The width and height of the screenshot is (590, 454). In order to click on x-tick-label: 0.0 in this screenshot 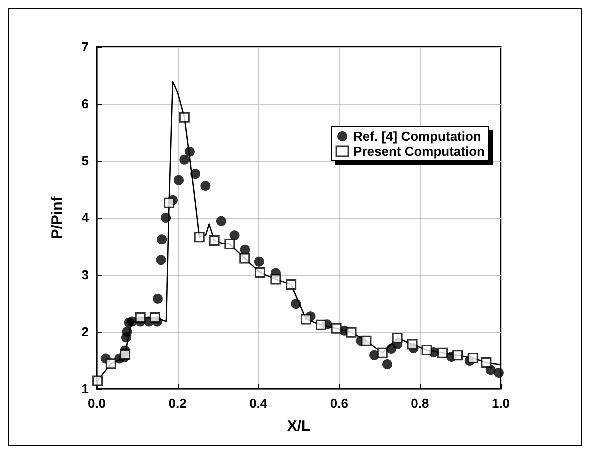, I will do `click(97, 403)`.